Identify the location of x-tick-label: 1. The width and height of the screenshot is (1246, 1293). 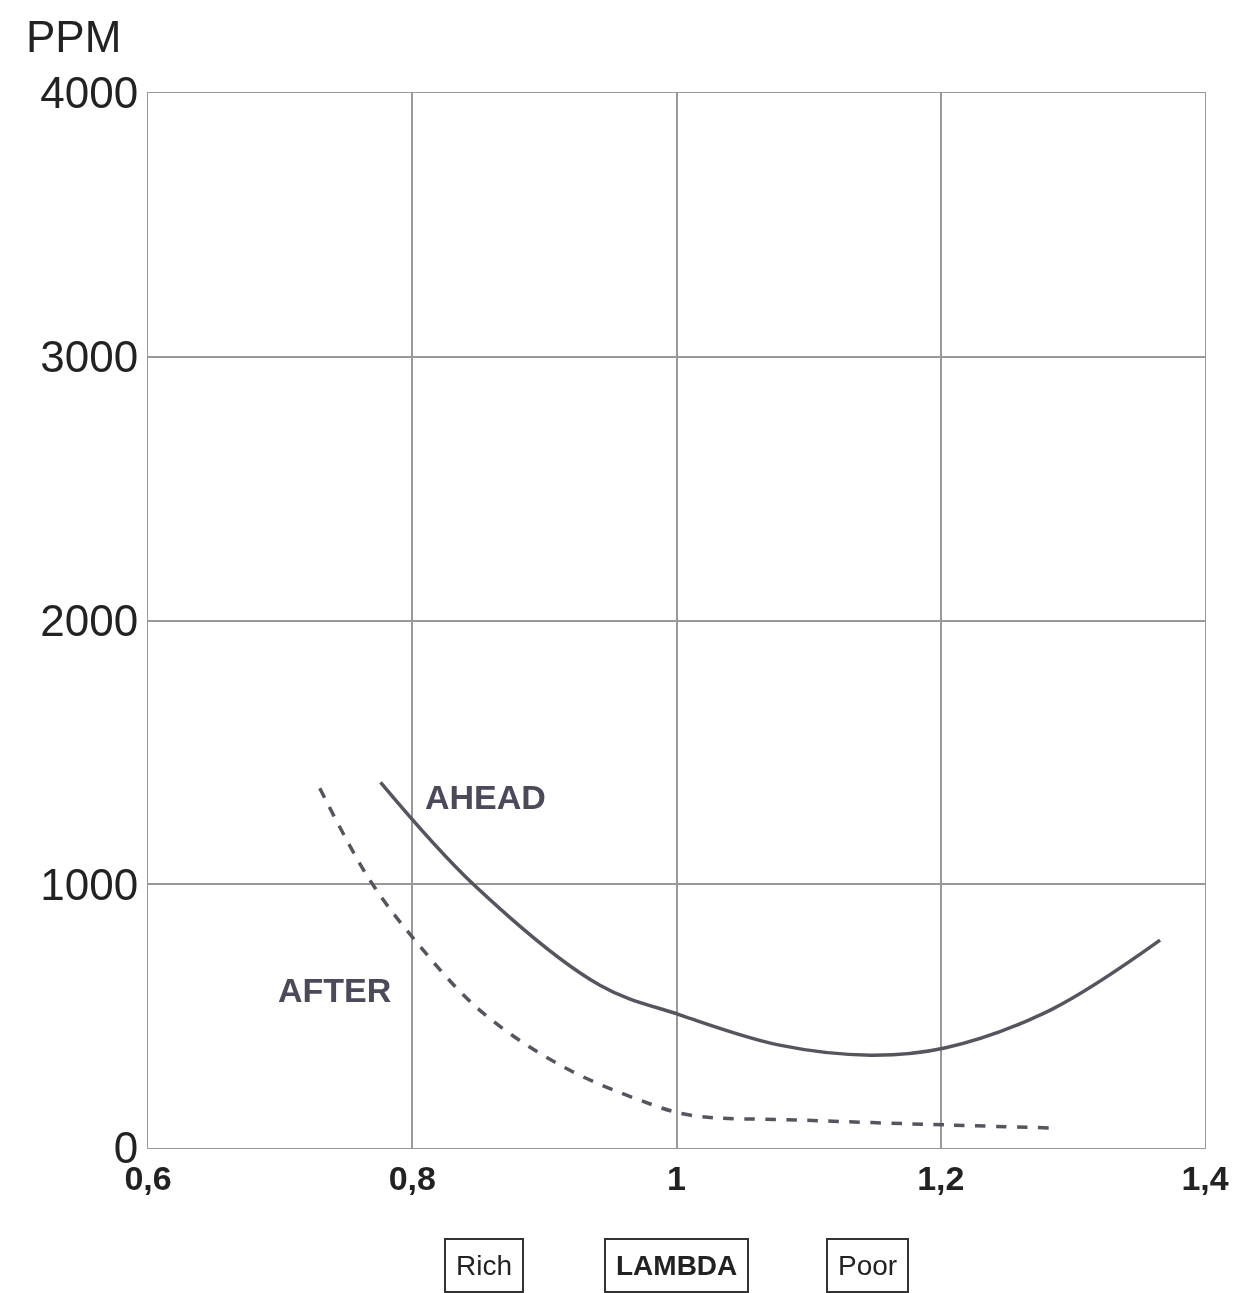
(676, 1177).